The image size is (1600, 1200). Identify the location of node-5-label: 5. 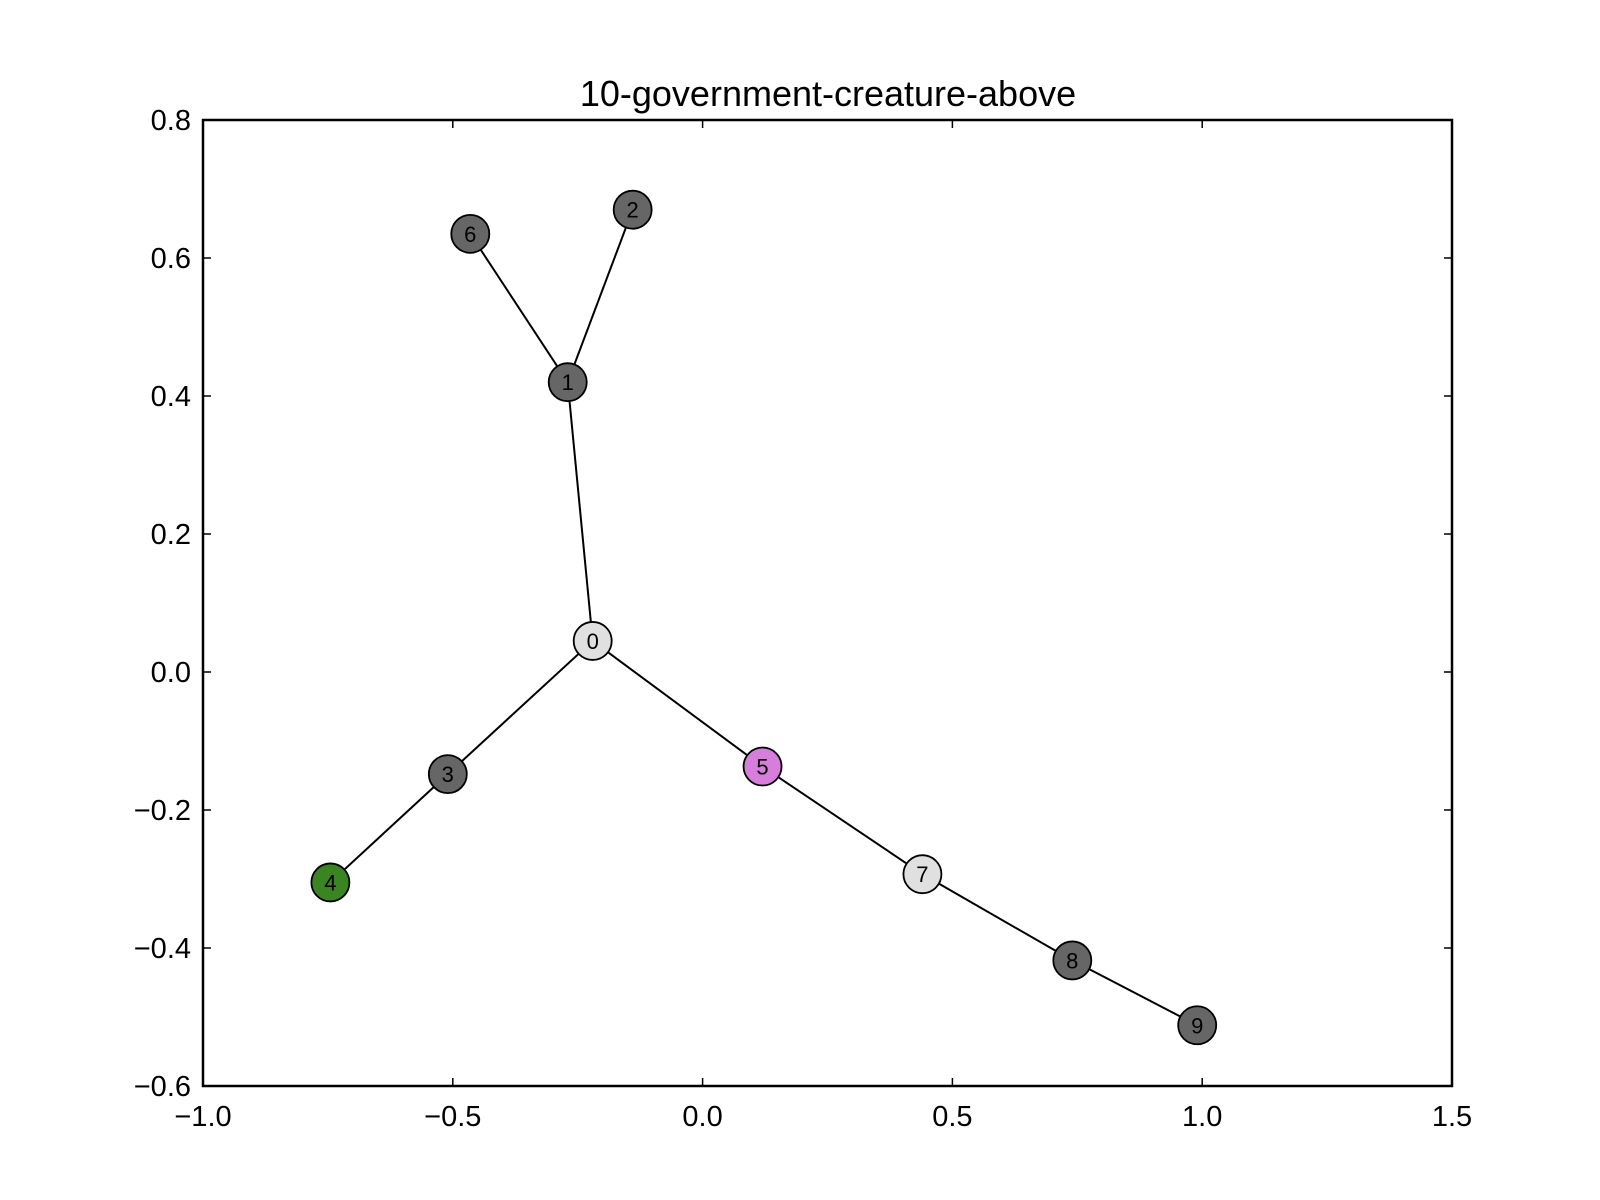
(762, 767).